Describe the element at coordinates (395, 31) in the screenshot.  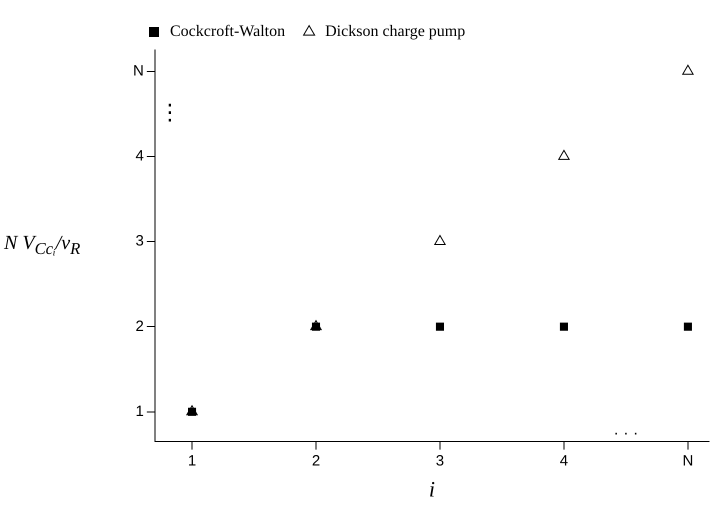
I see `legend-label: Dickson charge pump` at that location.